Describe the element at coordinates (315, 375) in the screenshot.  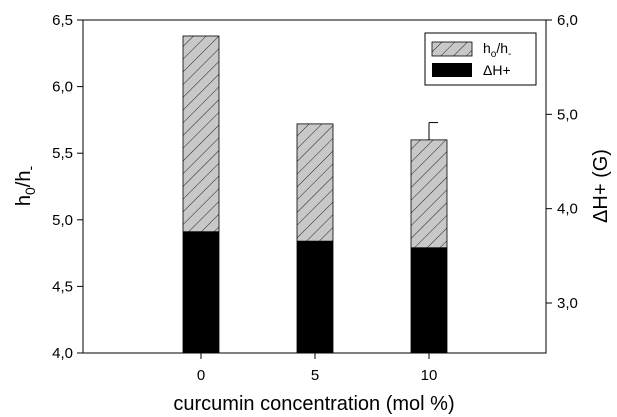
I see `x-tick-label: 5` at that location.